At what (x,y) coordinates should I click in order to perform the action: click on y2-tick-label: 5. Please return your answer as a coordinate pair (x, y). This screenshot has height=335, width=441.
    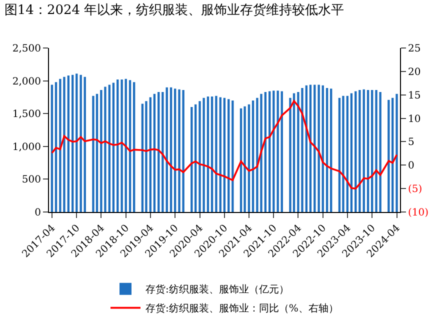
    Looking at the image, I should click on (411, 142).